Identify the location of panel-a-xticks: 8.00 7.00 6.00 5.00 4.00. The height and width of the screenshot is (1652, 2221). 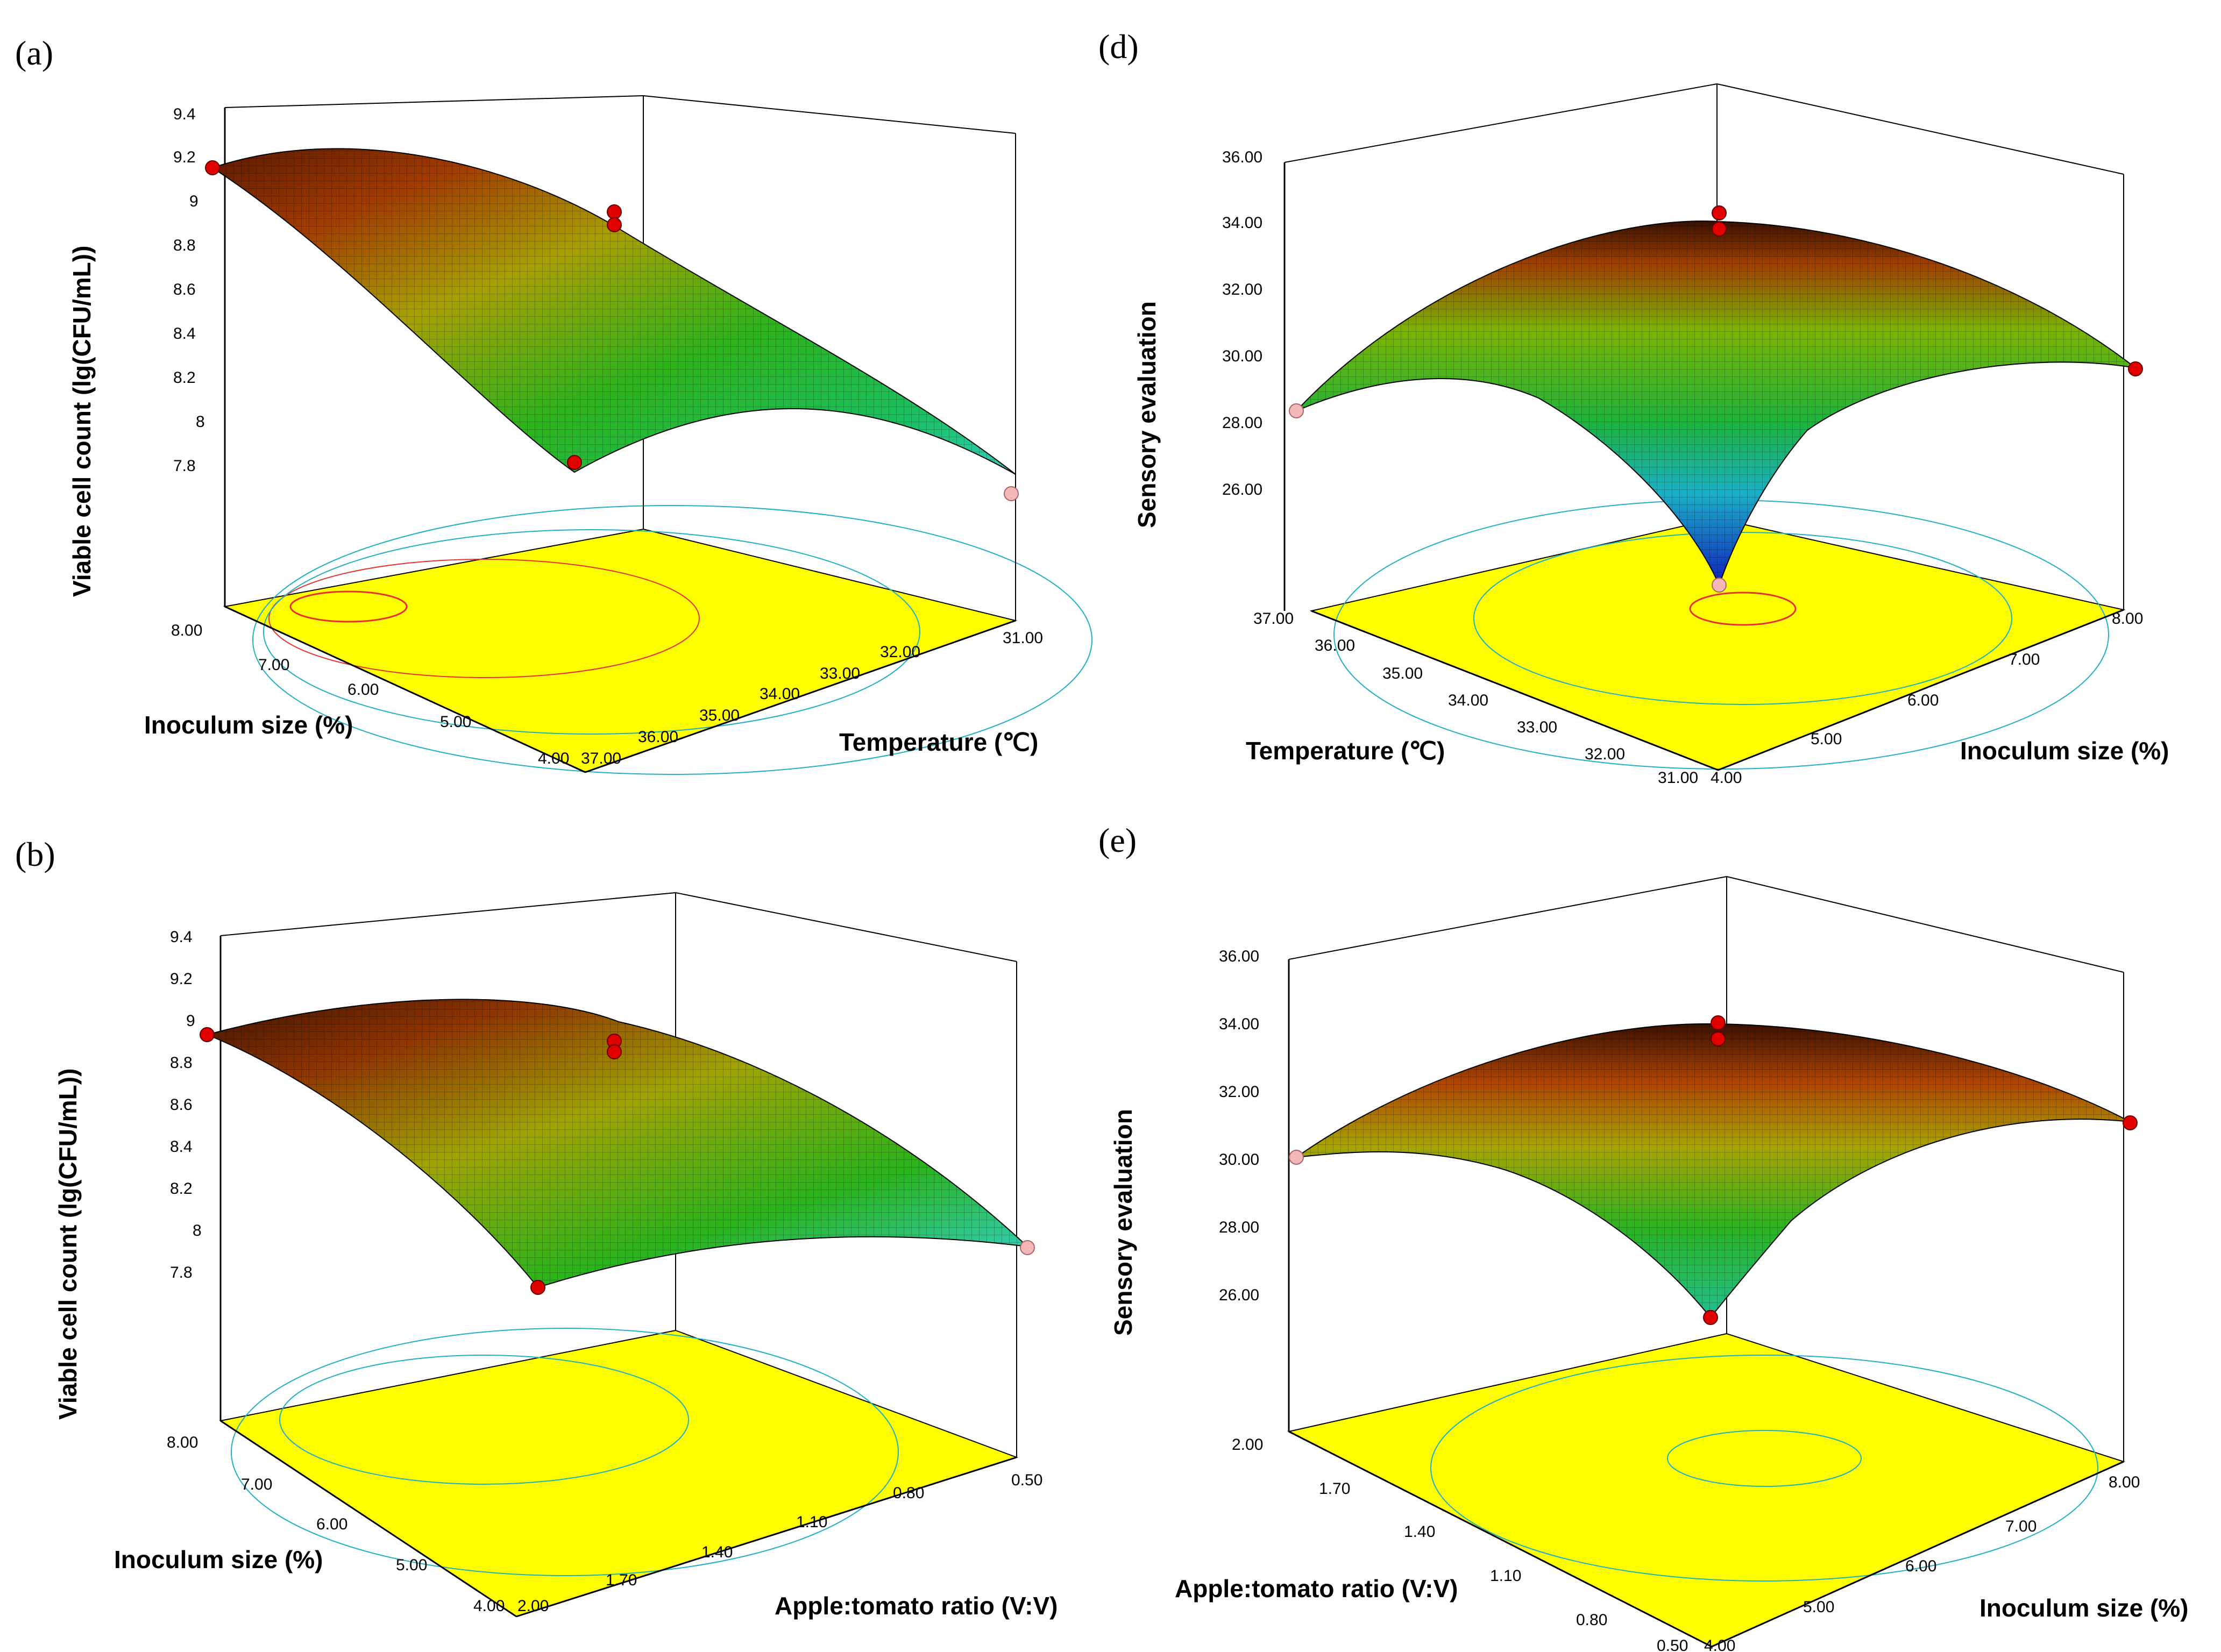
(370, 694).